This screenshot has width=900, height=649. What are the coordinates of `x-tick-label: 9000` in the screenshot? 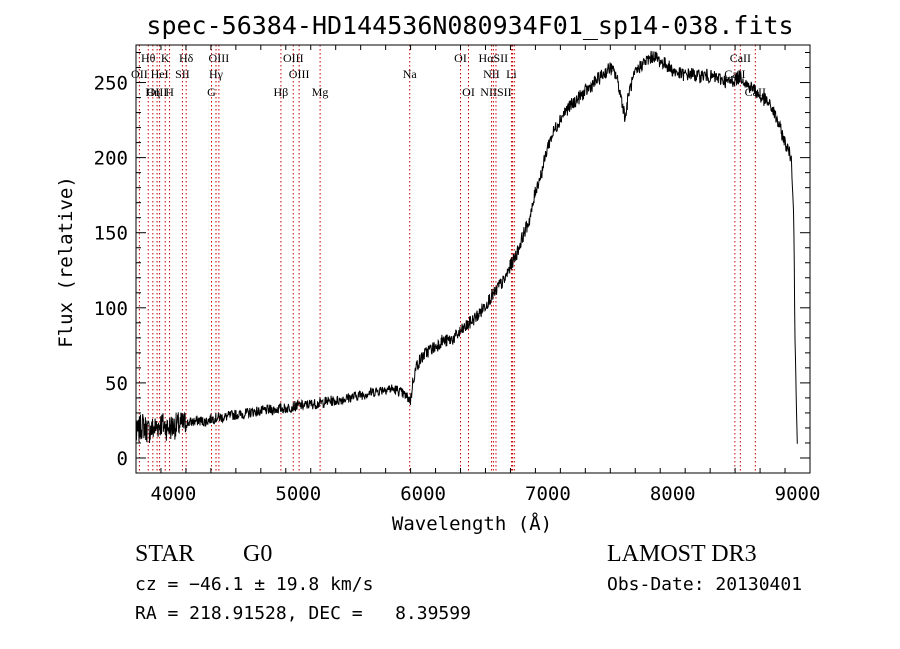 It's located at (798, 494).